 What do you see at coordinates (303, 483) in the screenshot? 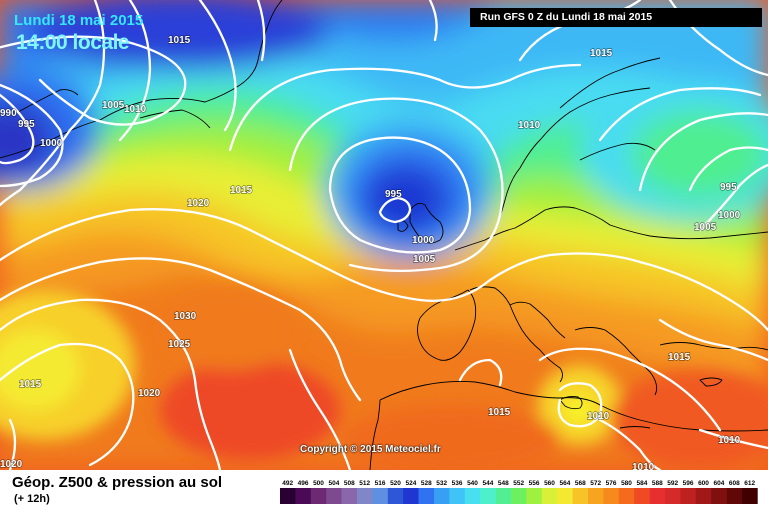
I see `legend-tick-label: 496` at bounding box center [303, 483].